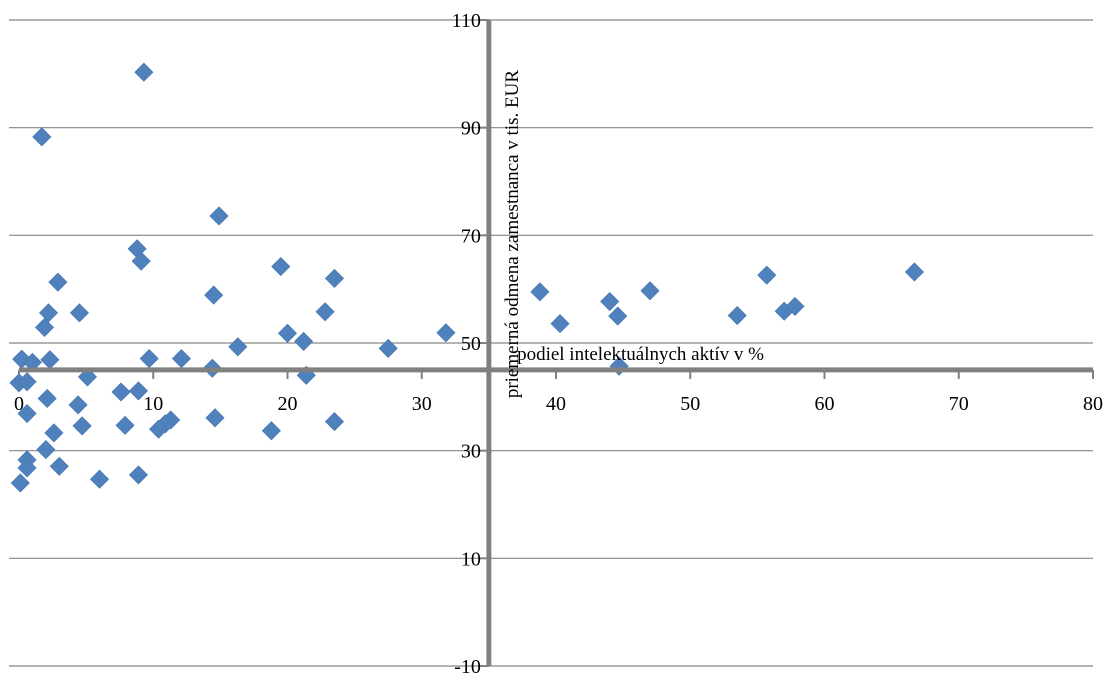  I want to click on x-tick-label: 40, so click(556, 404).